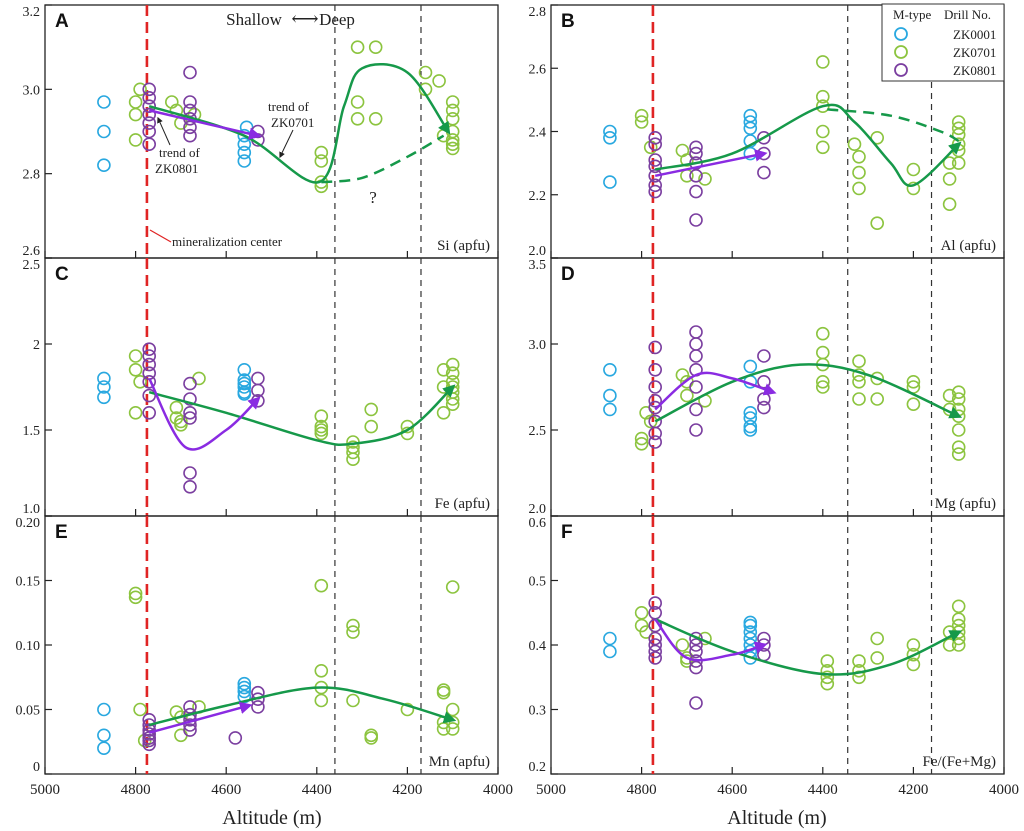 This screenshot has height=831, width=1024. What do you see at coordinates (373, 197) in the screenshot?
I see `panel-A-annotation-question: ?` at bounding box center [373, 197].